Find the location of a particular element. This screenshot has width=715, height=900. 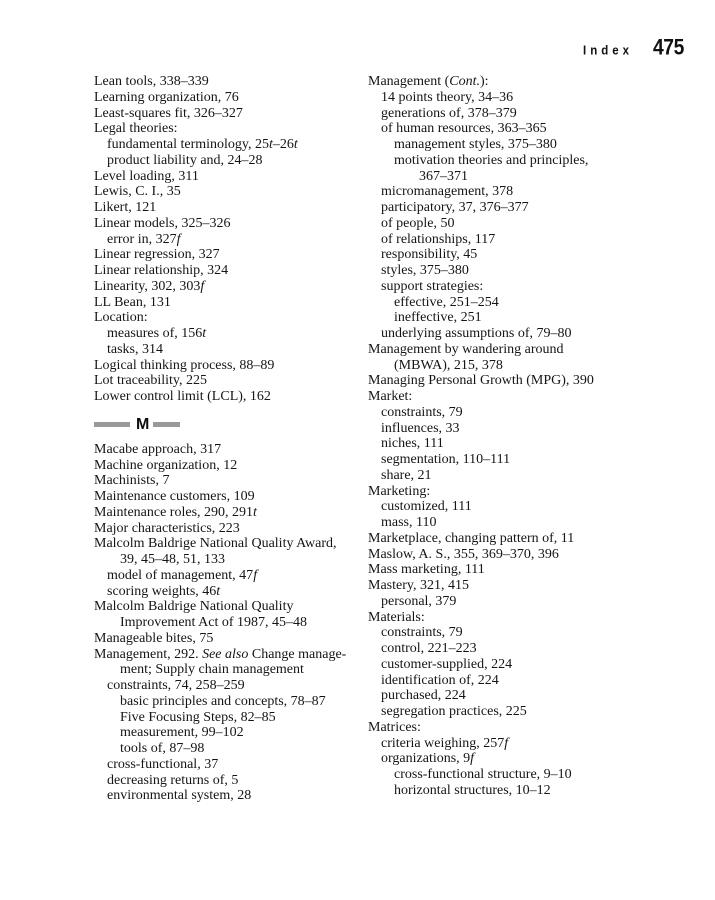

index-entry: influences, 33 is located at coordinates (420, 428).